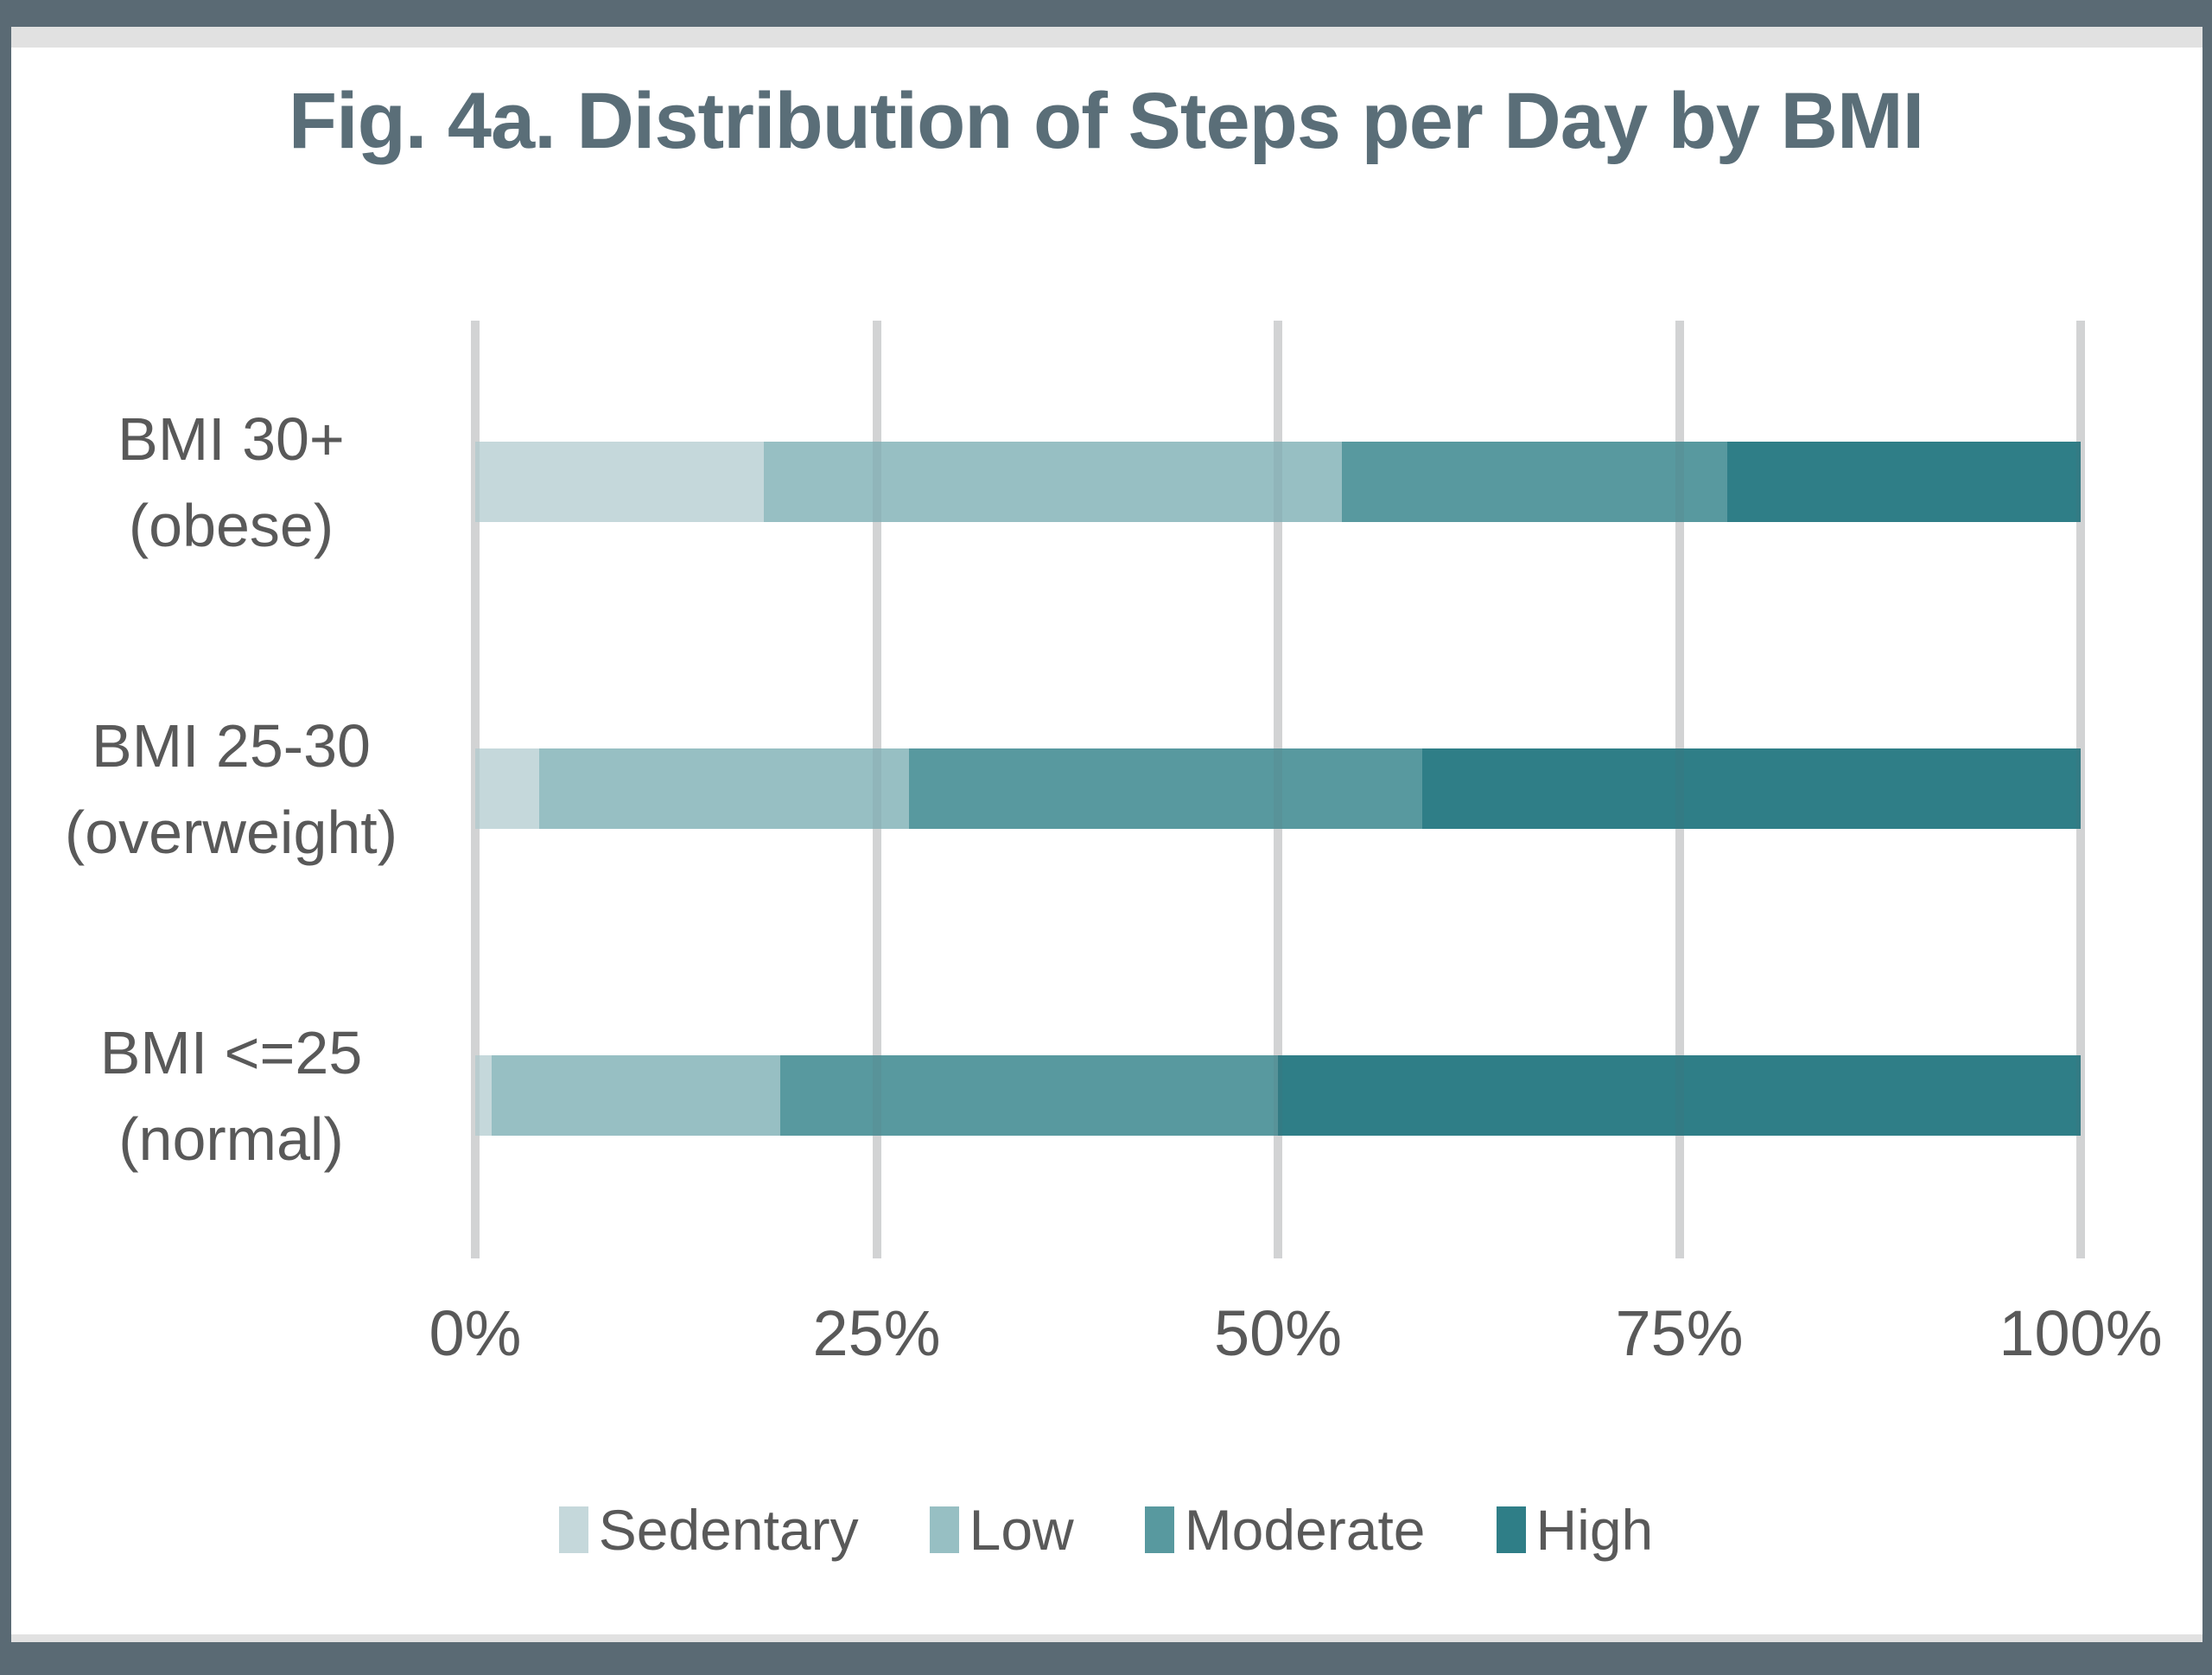  What do you see at coordinates (231, 832) in the screenshot?
I see `axis-category-label-line: (overweight)` at bounding box center [231, 832].